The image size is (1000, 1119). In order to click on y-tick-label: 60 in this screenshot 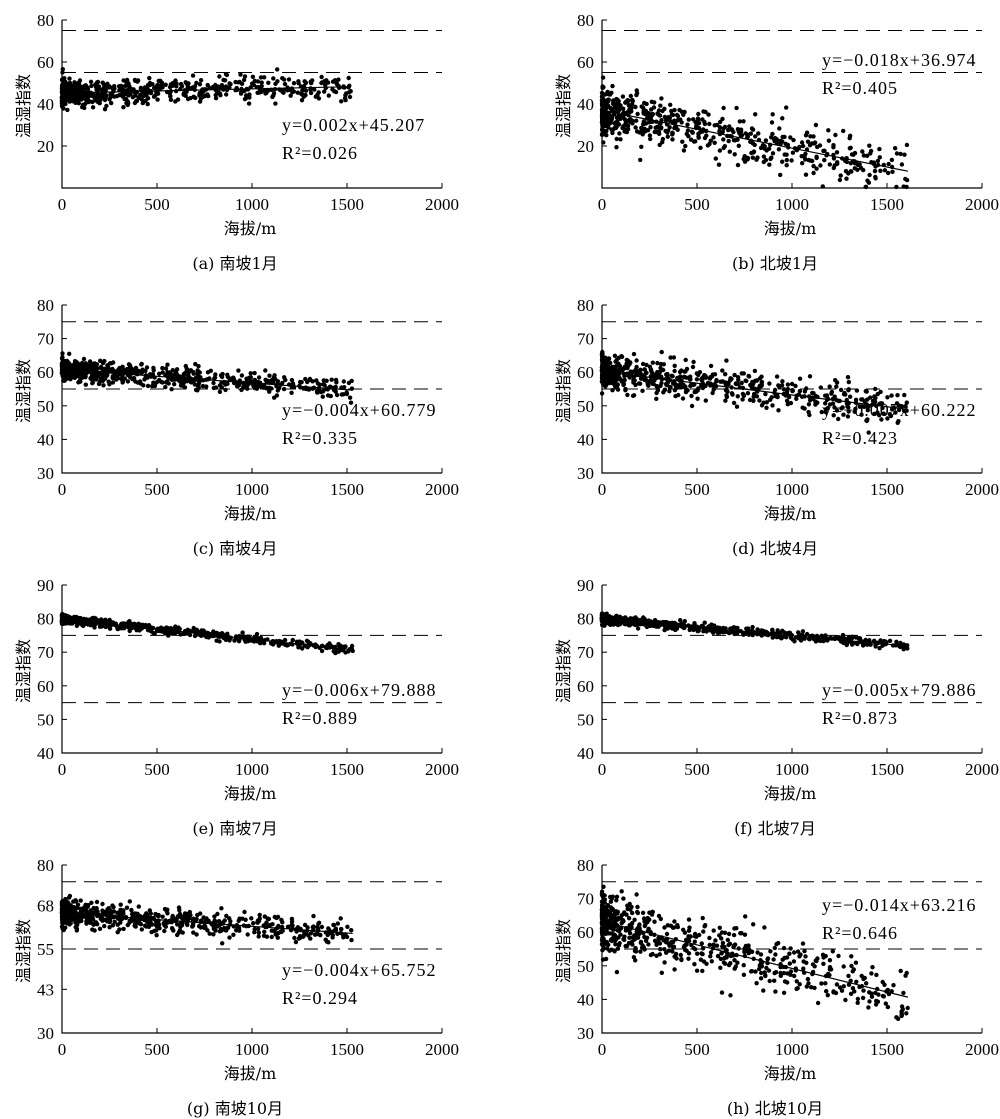, I will do `click(585, 686)`.